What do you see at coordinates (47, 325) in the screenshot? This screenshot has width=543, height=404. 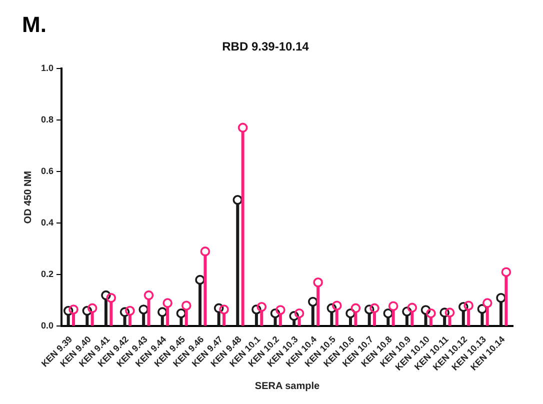 I see `y-tick-label: 0.0` at bounding box center [47, 325].